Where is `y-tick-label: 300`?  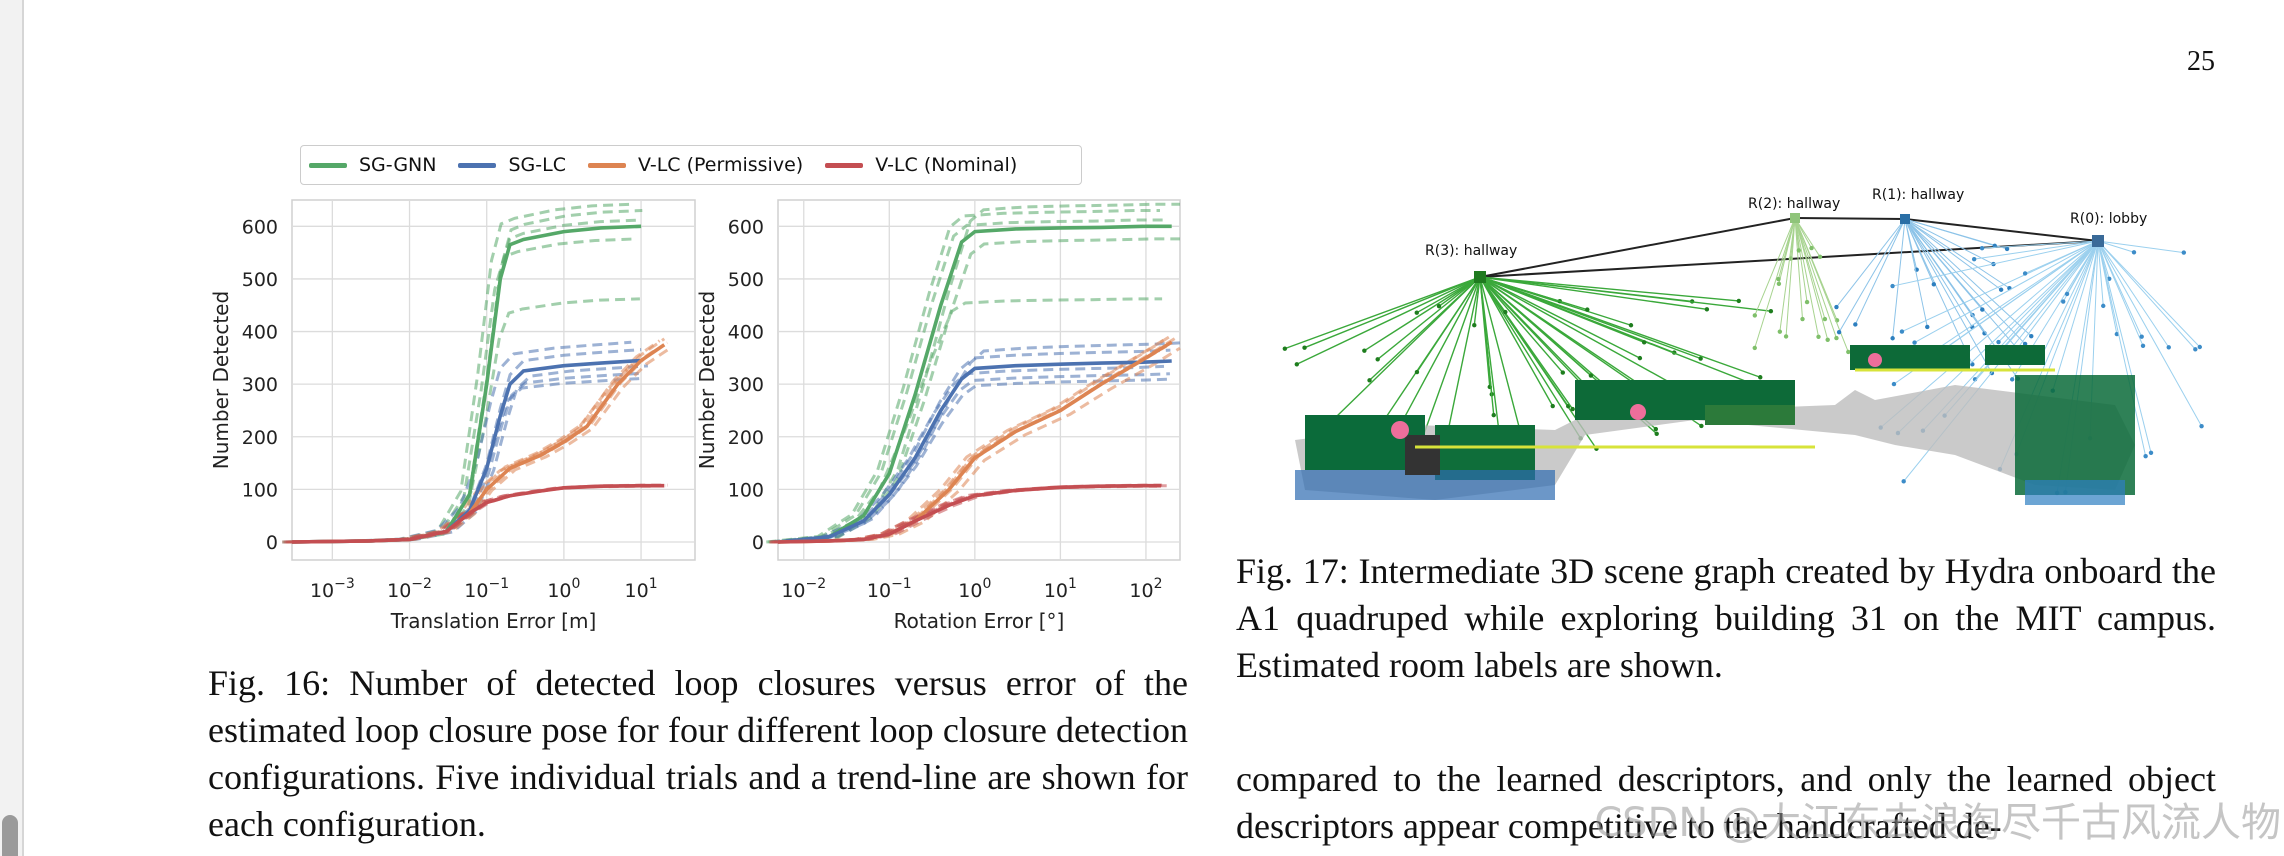
y-tick-label: 300 is located at coordinates (746, 385).